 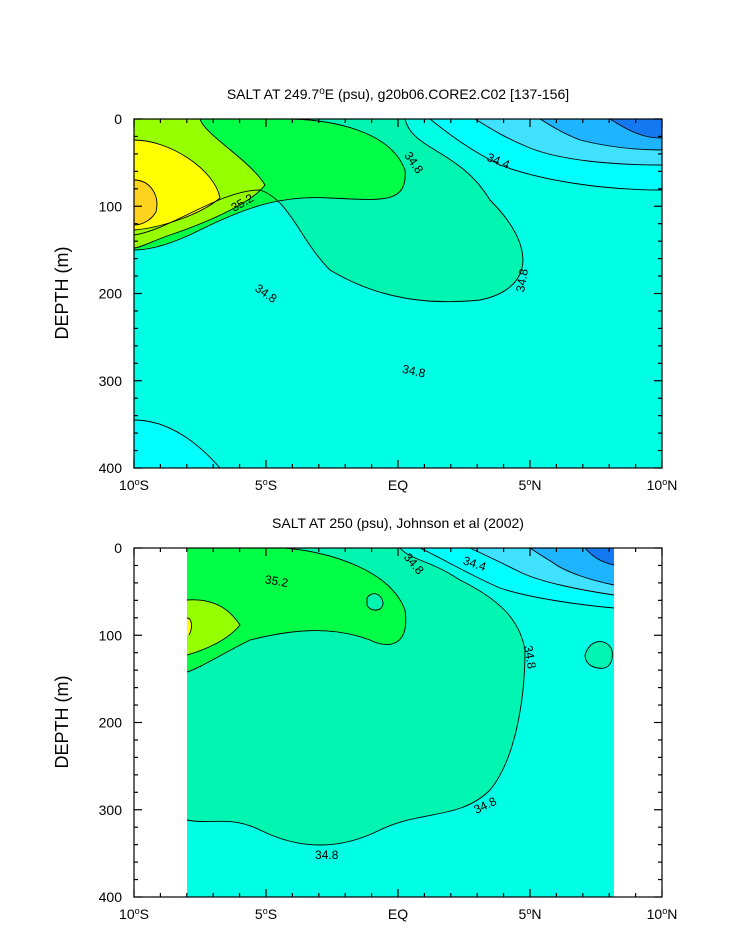 I want to click on contour-label-text: 35.2, so click(x=277, y=581).